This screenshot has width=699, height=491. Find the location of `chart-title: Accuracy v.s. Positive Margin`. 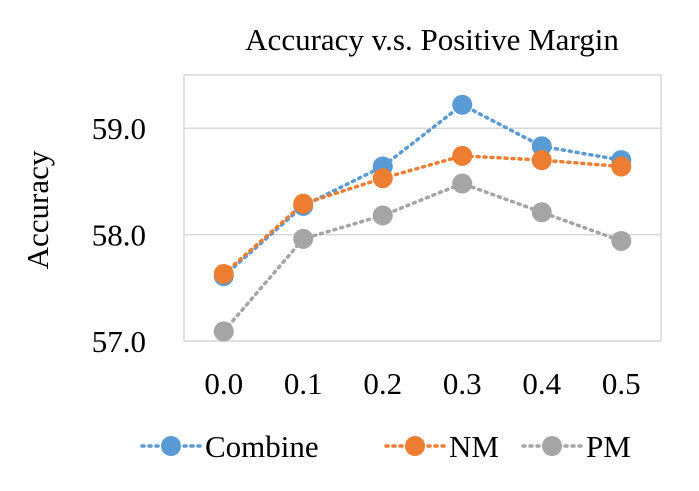

chart-title: Accuracy v.s. Positive Margin is located at coordinates (432, 39).